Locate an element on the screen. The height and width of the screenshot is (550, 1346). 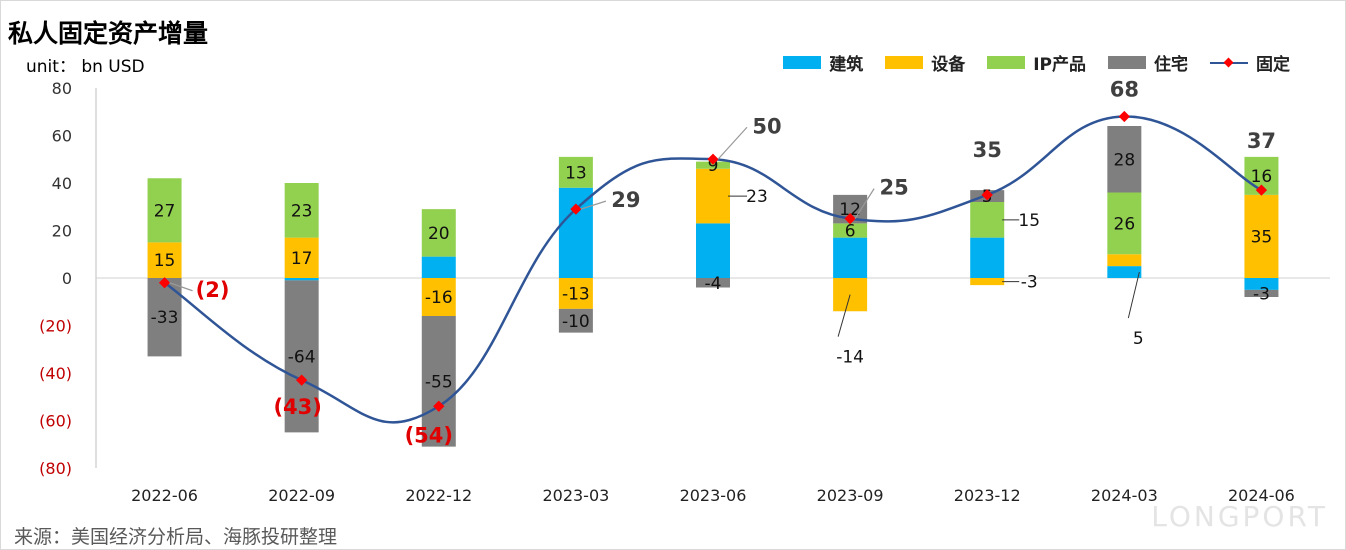
y-tick-label: (60) is located at coordinates (55, 421).